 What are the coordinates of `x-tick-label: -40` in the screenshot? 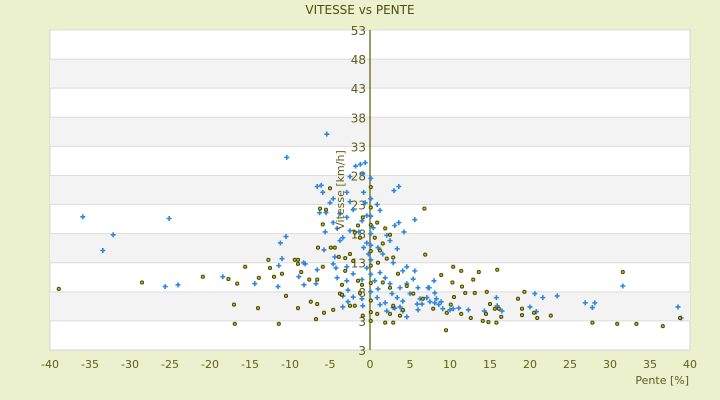 It's located at (50, 364).